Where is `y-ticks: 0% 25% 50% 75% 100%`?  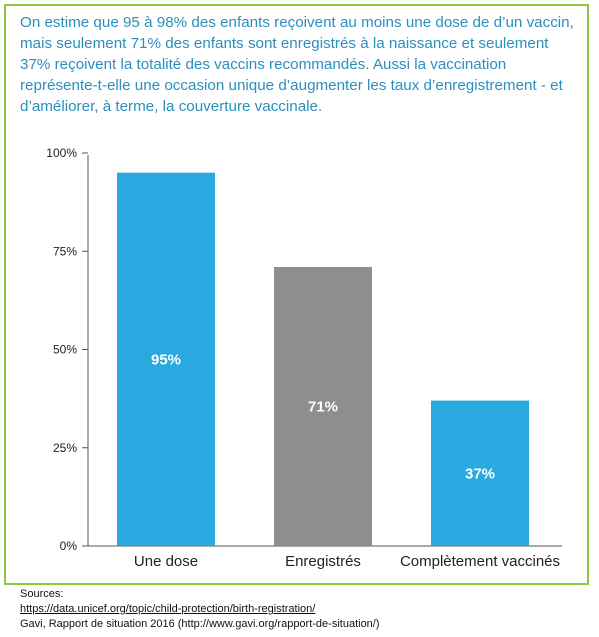
y-ticks: 0% 25% 50% 75% 100% is located at coordinates (67, 349).